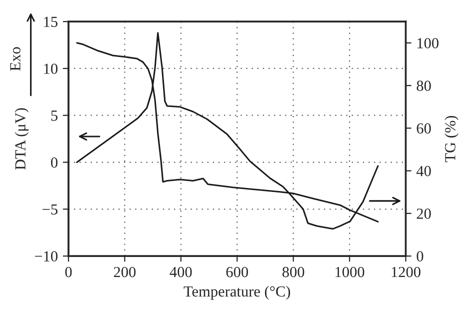 The height and width of the screenshot is (327, 474). I want to click on y-tick-label: −10, so click(46, 256).